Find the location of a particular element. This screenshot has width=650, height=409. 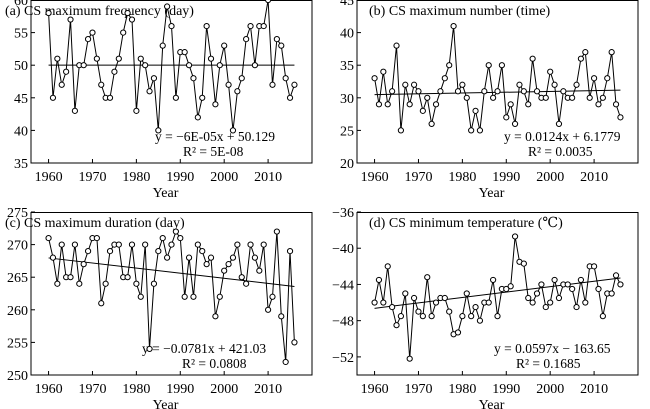

x-tick-label: 1960 is located at coordinates (375, 177).